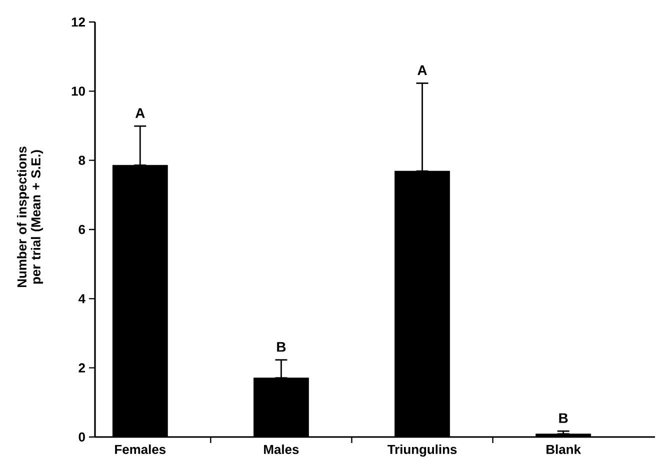 This screenshot has height=467, width=660. Describe the element at coordinates (82, 299) in the screenshot. I see `y-tick-label: 4` at that location.